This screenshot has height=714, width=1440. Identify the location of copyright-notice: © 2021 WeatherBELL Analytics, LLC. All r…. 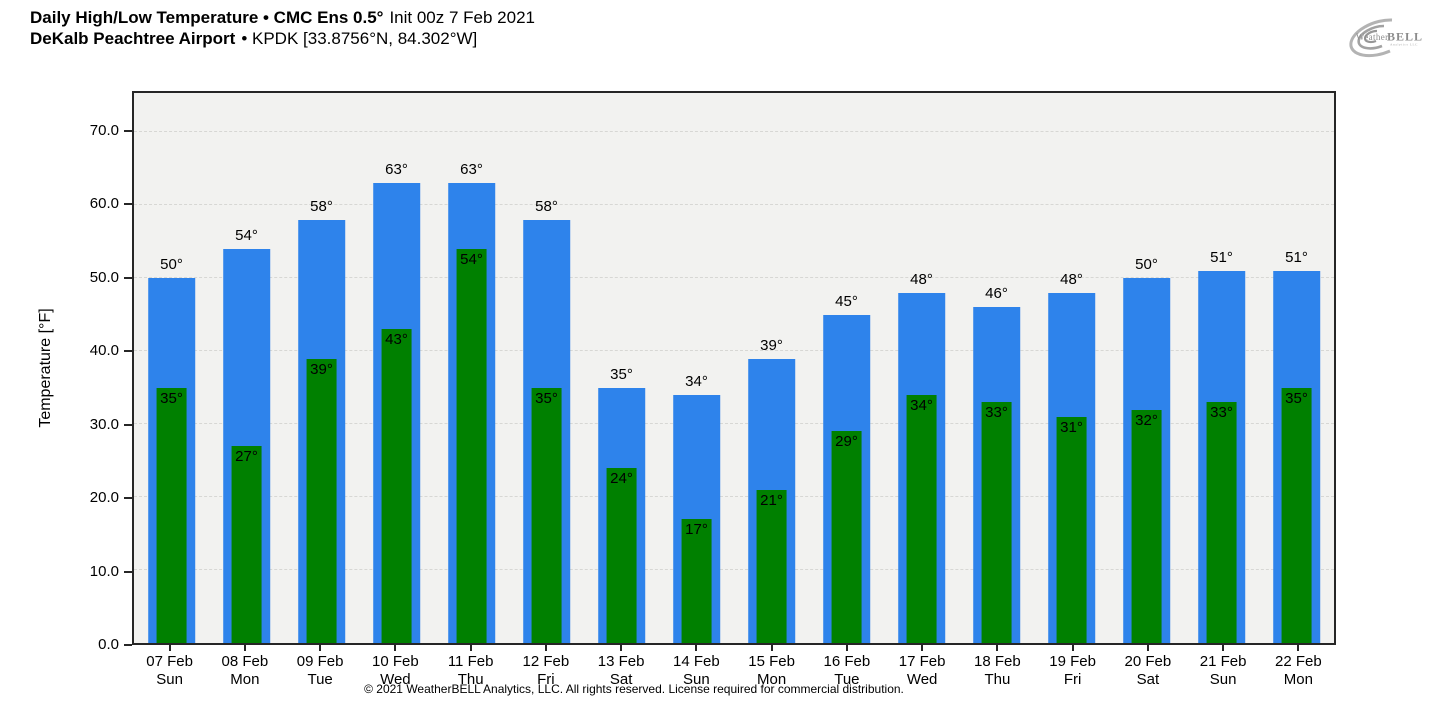
(634, 689).